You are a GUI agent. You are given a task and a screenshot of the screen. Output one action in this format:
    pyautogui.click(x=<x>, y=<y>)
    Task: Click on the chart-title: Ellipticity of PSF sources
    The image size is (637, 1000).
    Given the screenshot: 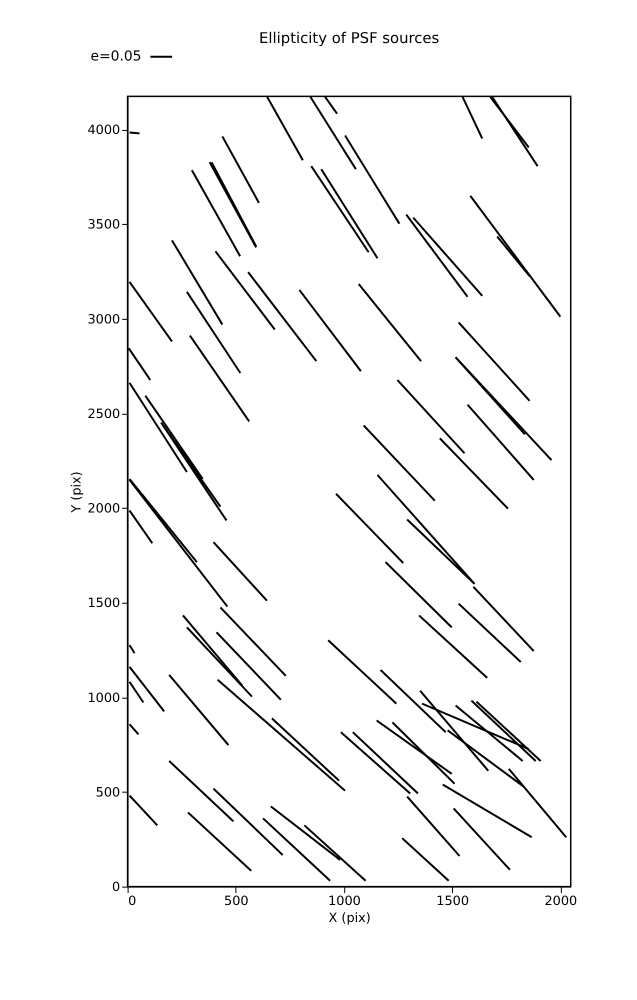 What is the action you would take?
    pyautogui.click(x=349, y=38)
    